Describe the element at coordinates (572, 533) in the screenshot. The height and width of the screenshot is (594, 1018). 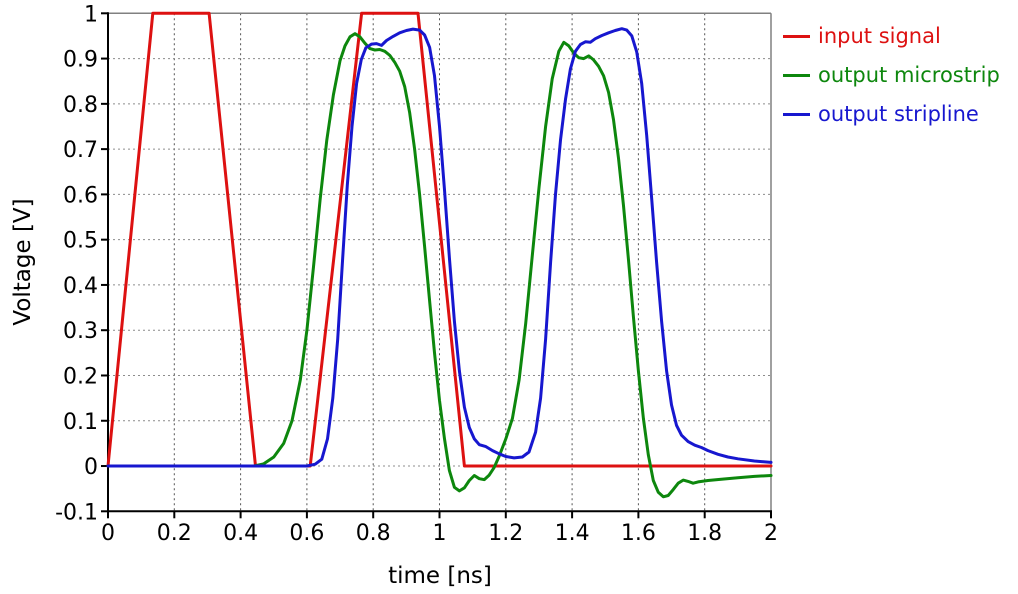
I see `x-tick-label: 1.4` at that location.